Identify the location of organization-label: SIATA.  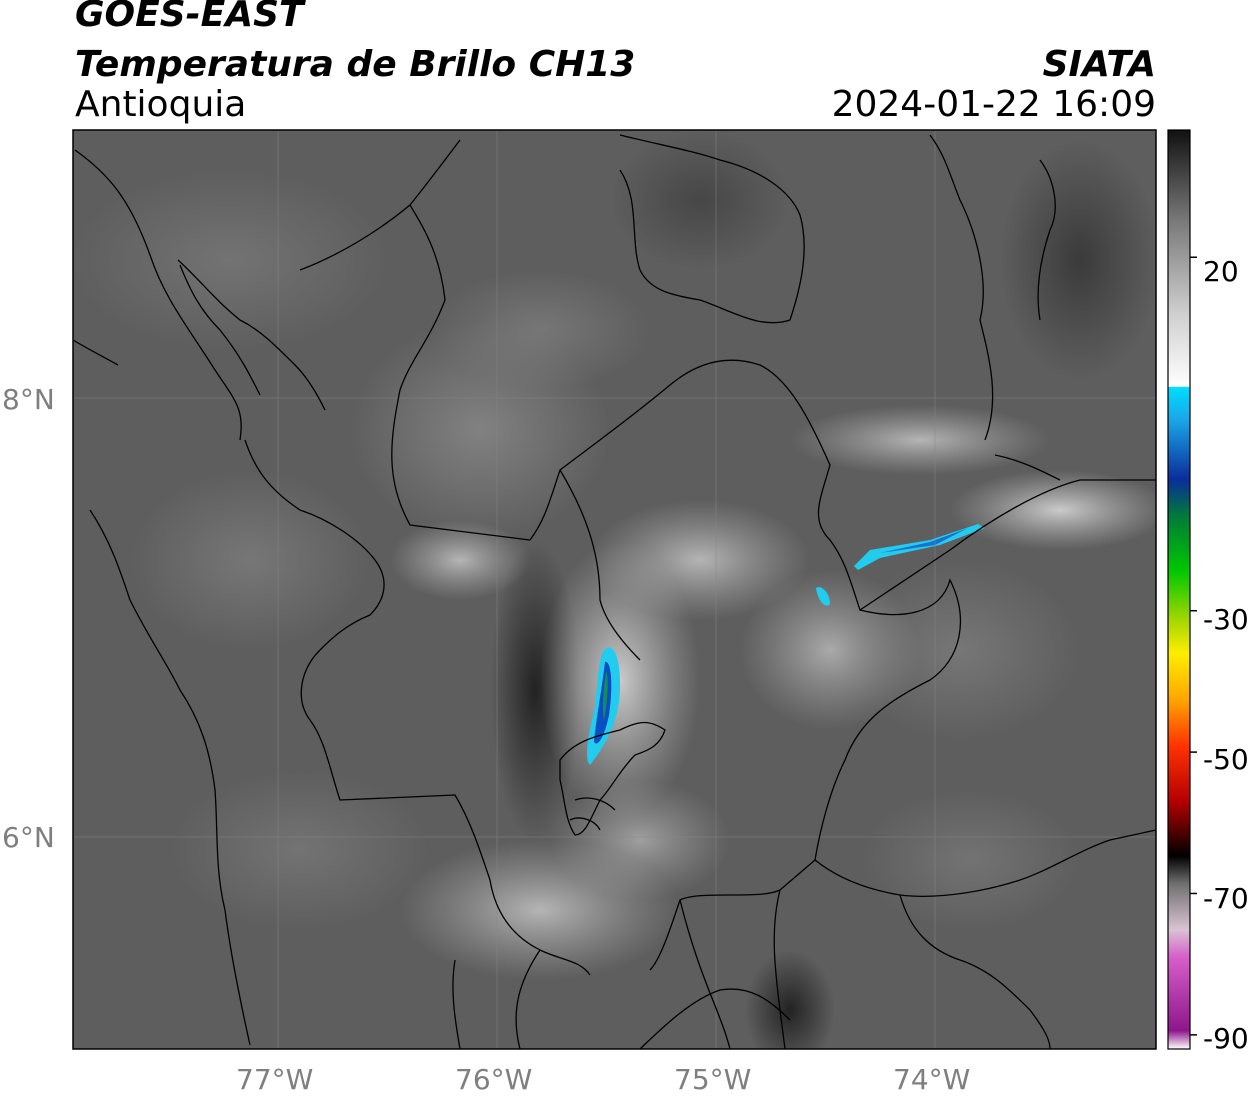
(1099, 64).